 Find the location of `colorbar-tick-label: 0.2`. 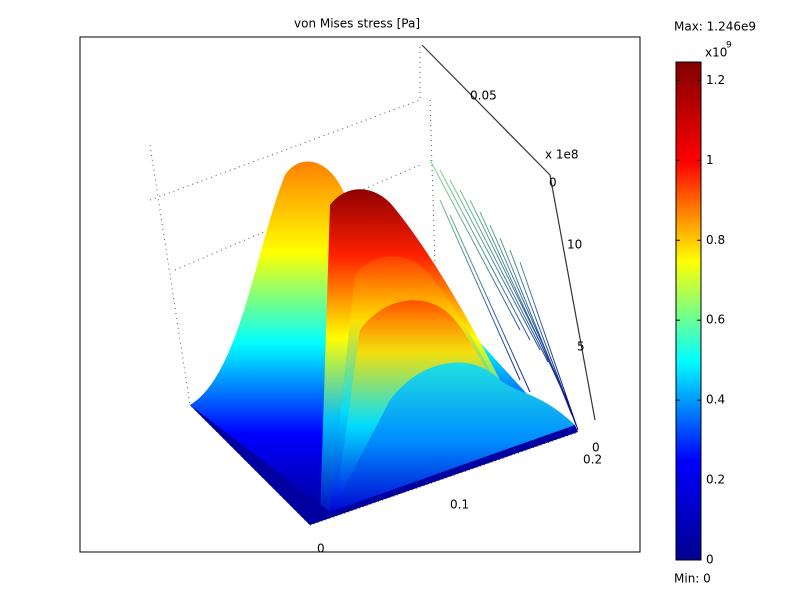

colorbar-tick-label: 0.2 is located at coordinates (715, 480).